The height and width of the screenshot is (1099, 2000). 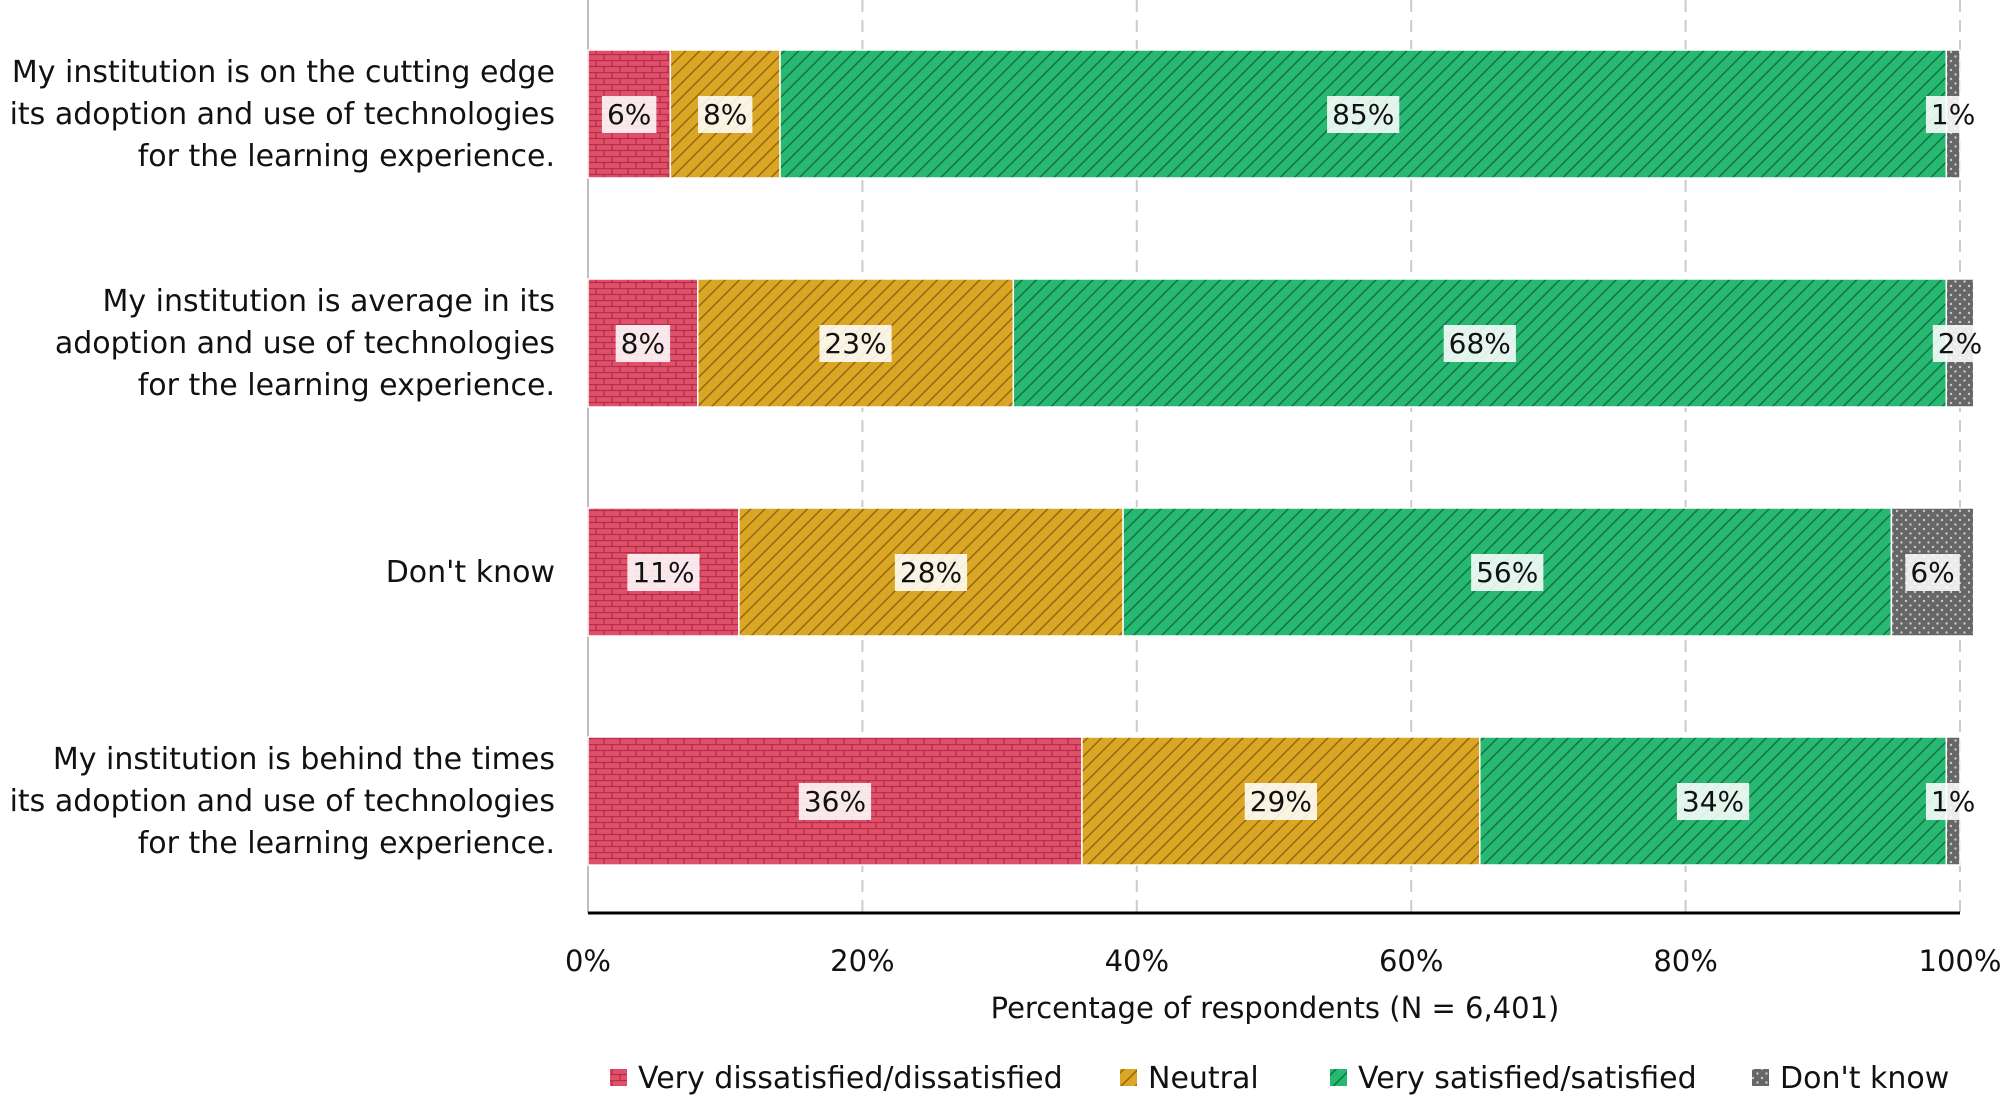 I want to click on data-label-text: 28%, so click(x=931, y=572).